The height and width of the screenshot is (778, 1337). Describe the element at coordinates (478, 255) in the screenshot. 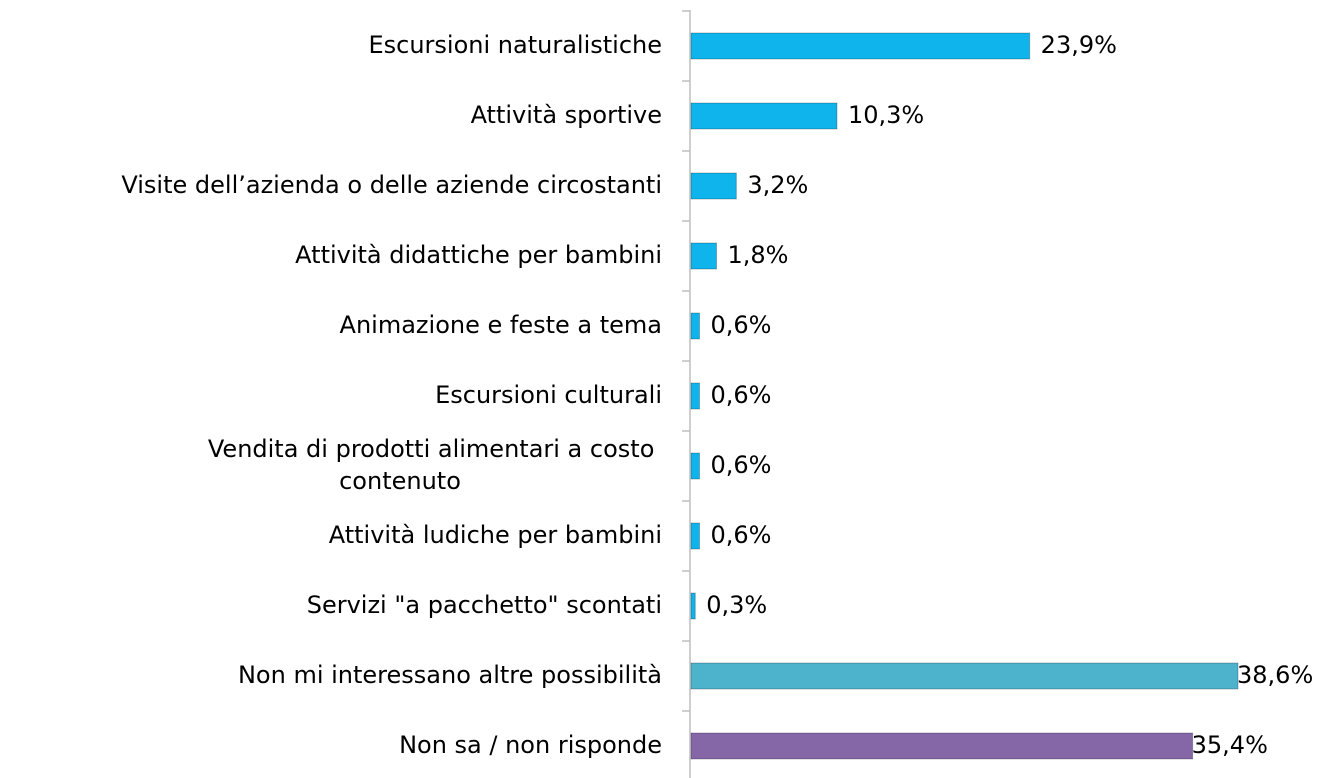

I see `category-label: Attività didattiche per bambini` at that location.